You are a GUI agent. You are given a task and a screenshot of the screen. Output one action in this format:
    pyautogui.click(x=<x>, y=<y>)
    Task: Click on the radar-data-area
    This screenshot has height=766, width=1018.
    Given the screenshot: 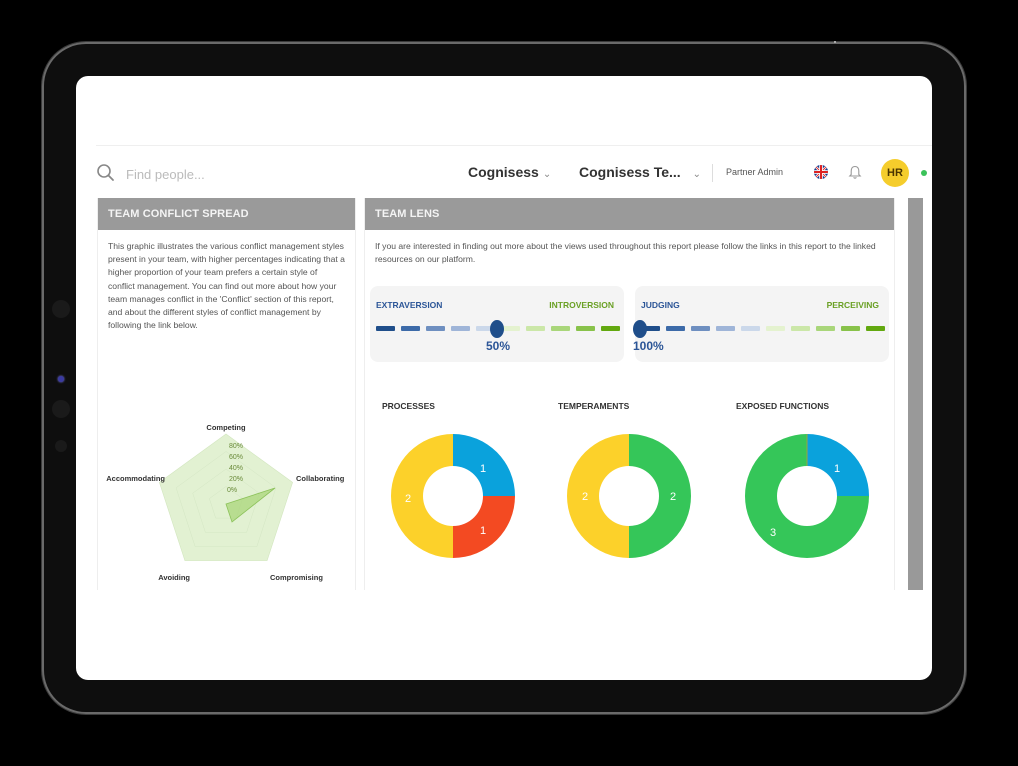 What is the action you would take?
    pyautogui.click(x=250, y=505)
    